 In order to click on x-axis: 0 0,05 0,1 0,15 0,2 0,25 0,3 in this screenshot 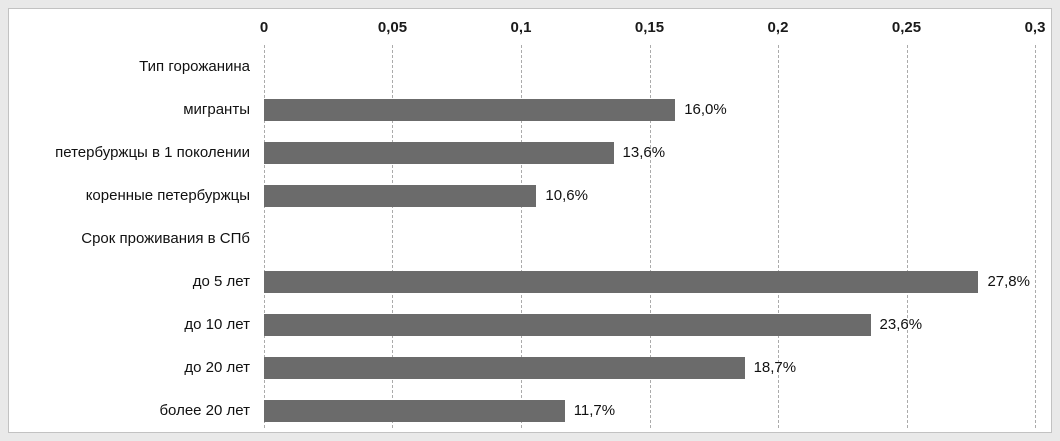, I will do `click(653, 27)`.